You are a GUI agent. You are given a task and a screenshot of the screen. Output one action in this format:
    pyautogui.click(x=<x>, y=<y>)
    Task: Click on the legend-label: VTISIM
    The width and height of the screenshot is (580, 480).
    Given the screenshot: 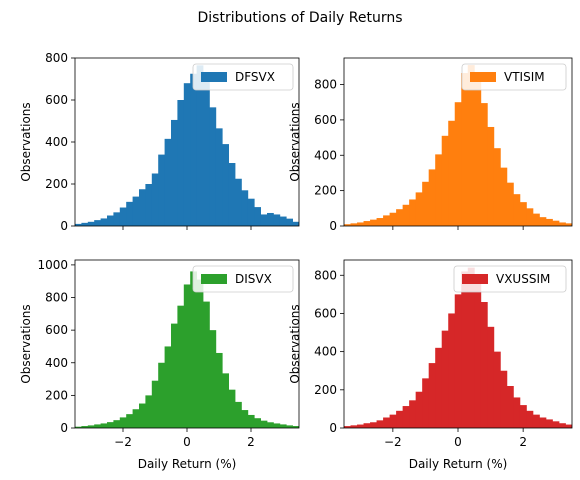 What is the action you would take?
    pyautogui.click(x=524, y=77)
    